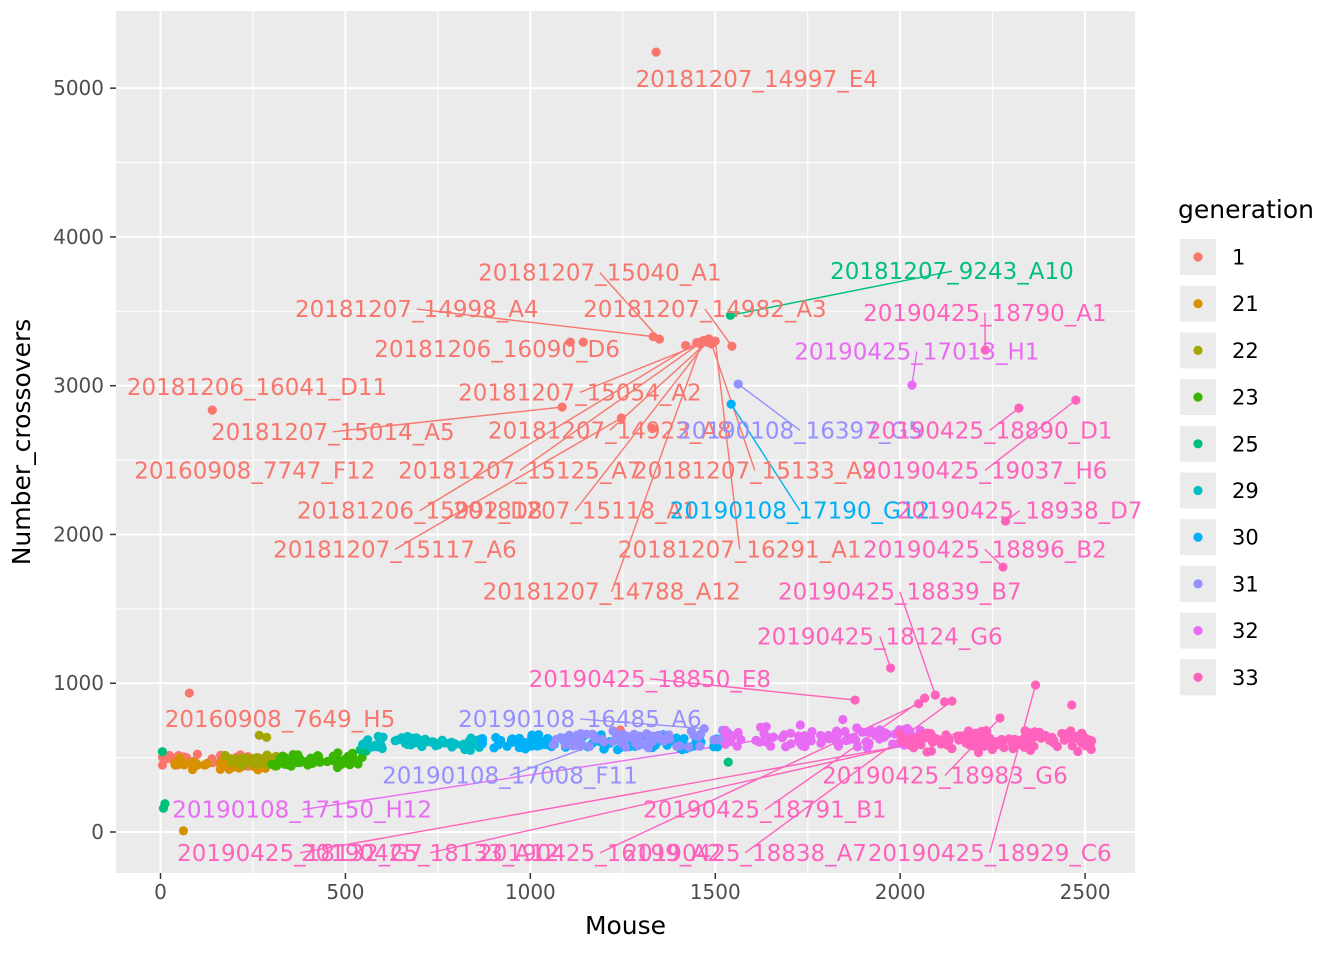 Image resolution: width=1344 pixels, height=960 pixels. What do you see at coordinates (520, 471) in the screenshot?
I see `point-label: 20181207_15125_A7` at bounding box center [520, 471].